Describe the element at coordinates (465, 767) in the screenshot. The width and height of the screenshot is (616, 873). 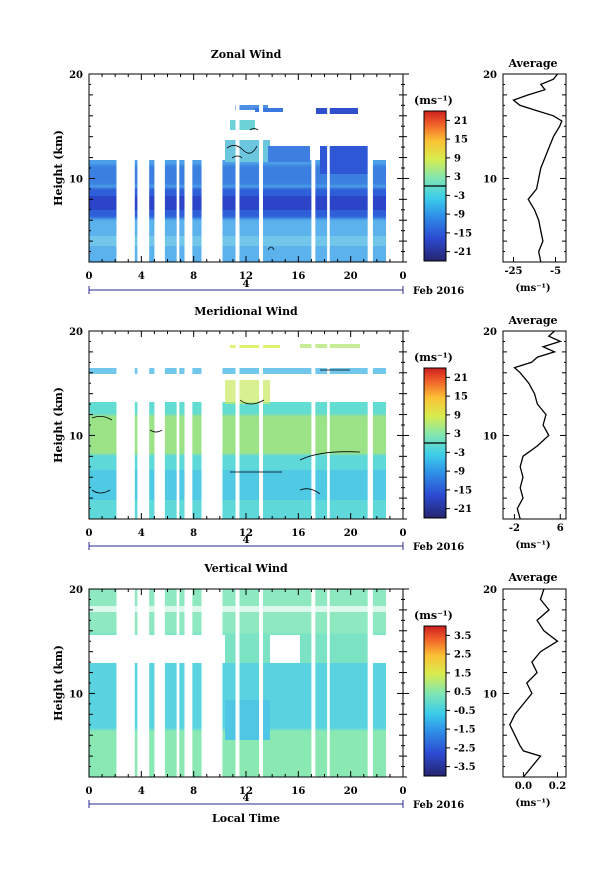
I see `colorbar-tick-label: -3.5` at that location.